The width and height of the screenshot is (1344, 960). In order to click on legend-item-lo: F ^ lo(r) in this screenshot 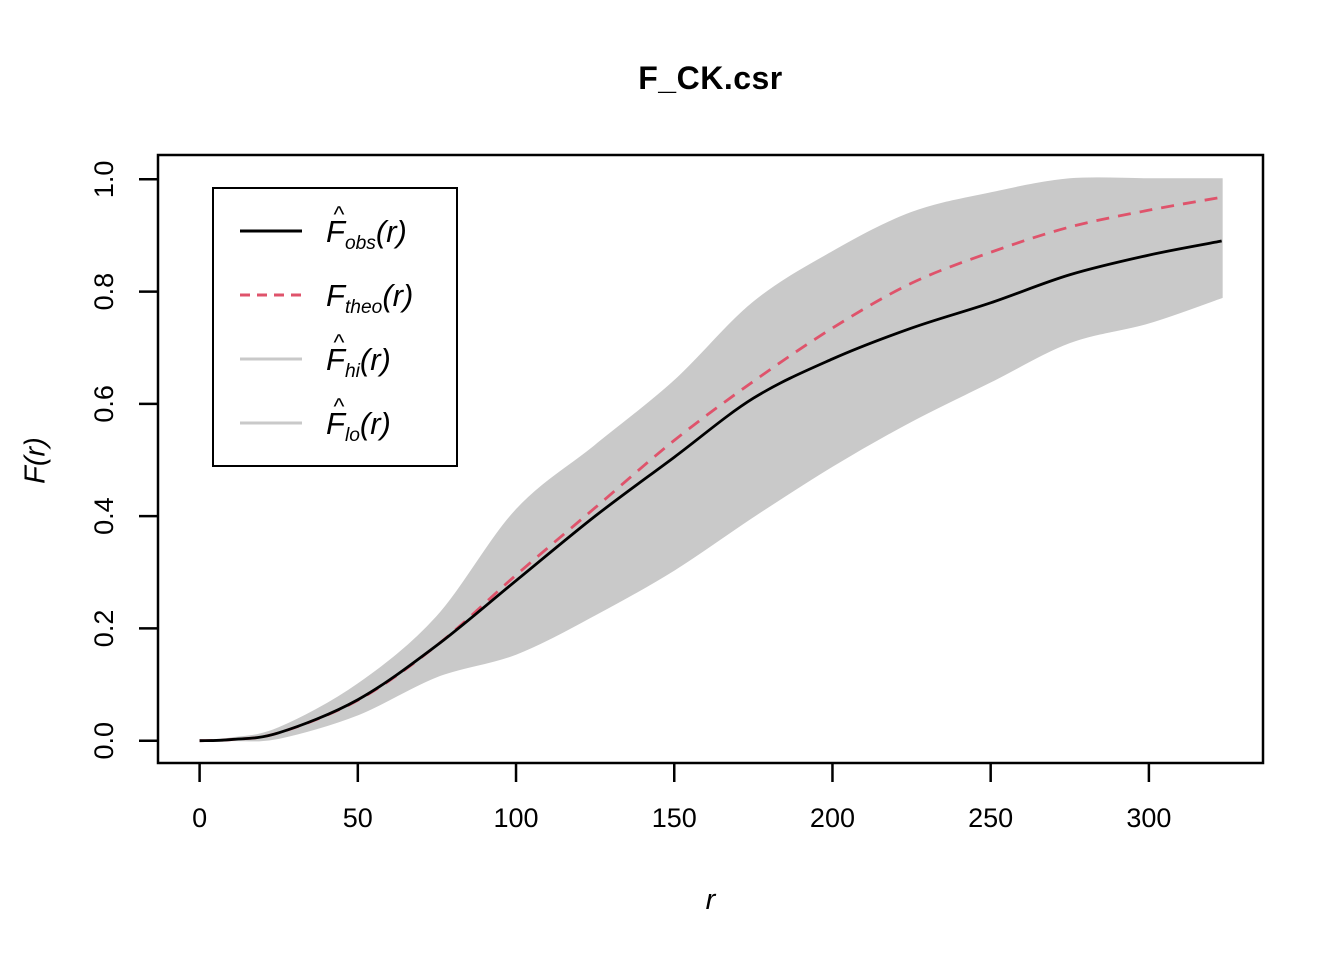, I will do `click(335, 419)`.